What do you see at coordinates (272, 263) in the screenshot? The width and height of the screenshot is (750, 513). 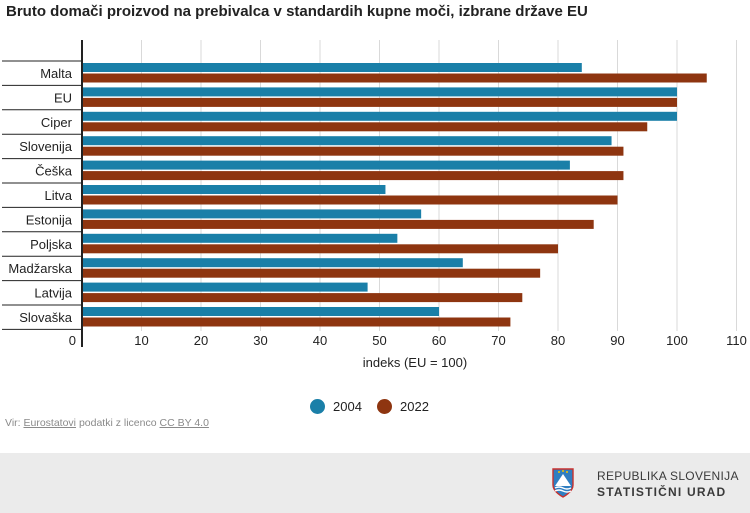 I see `bar-2004-madžarska` at bounding box center [272, 263].